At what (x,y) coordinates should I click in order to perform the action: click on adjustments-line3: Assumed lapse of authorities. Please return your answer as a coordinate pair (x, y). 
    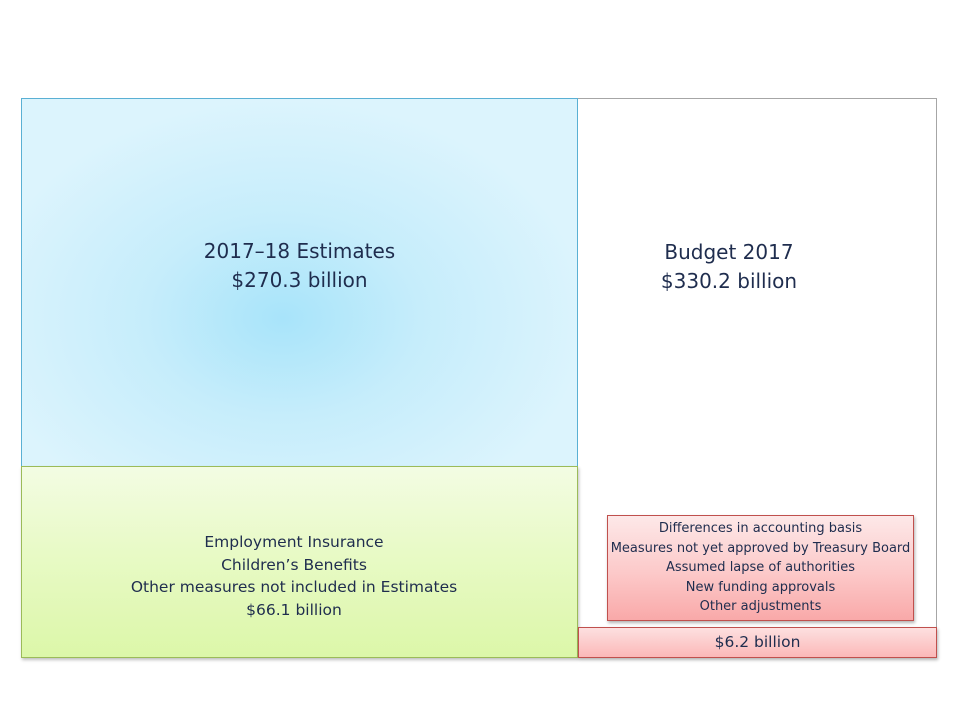
    Looking at the image, I should click on (760, 567).